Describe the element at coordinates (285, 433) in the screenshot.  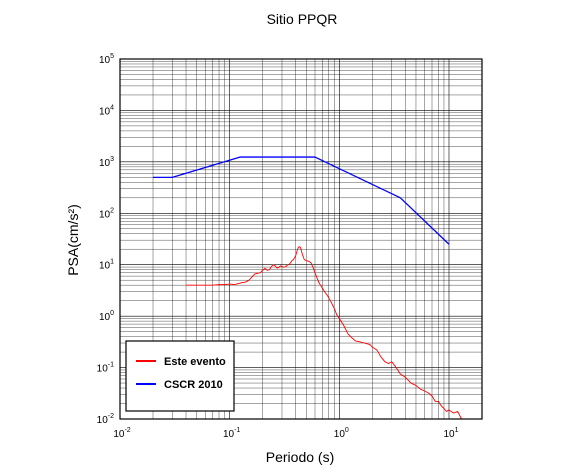
I see `x-tick-labels: 10⁻² 10⁻¹ 10⁰ 10¹` at that location.